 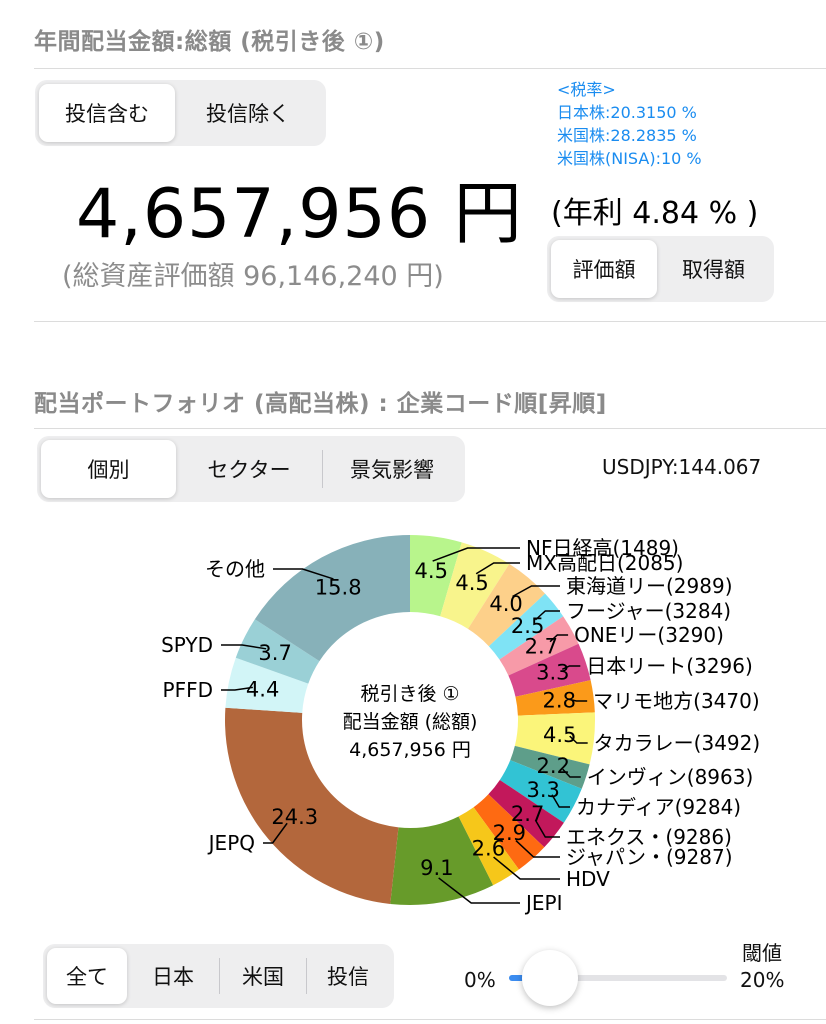 I want to click on slice-label: マリモ地方(3470), so click(x=676, y=701).